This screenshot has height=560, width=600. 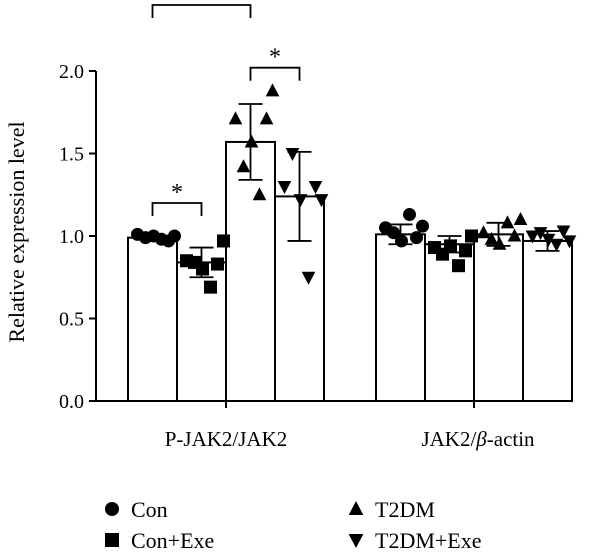 I want to click on legend: Con T2DM Con+Exe T2DM+Exe, so click(x=293, y=525).